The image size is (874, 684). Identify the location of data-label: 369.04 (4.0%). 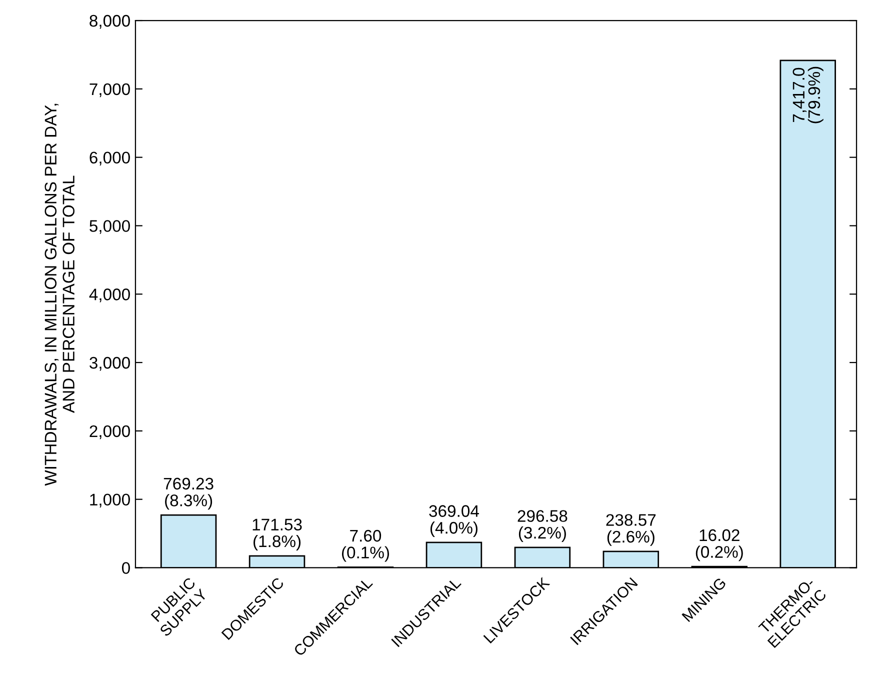
(454, 521).